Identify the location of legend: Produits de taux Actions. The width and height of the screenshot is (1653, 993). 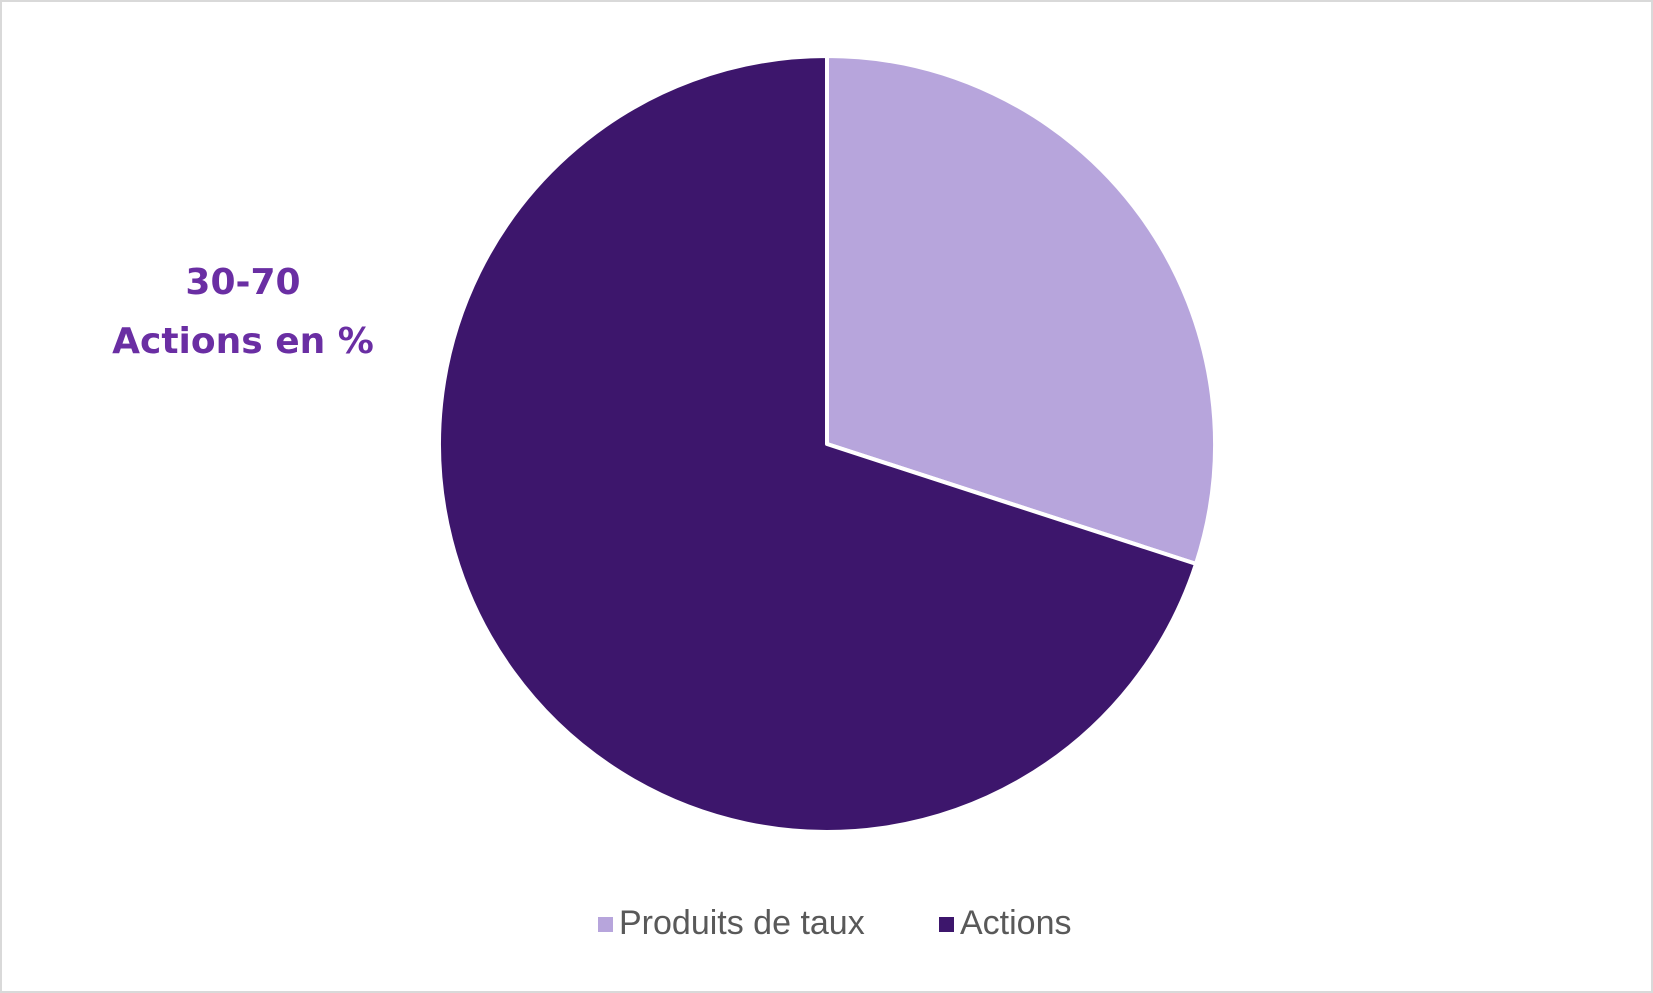
(835, 923).